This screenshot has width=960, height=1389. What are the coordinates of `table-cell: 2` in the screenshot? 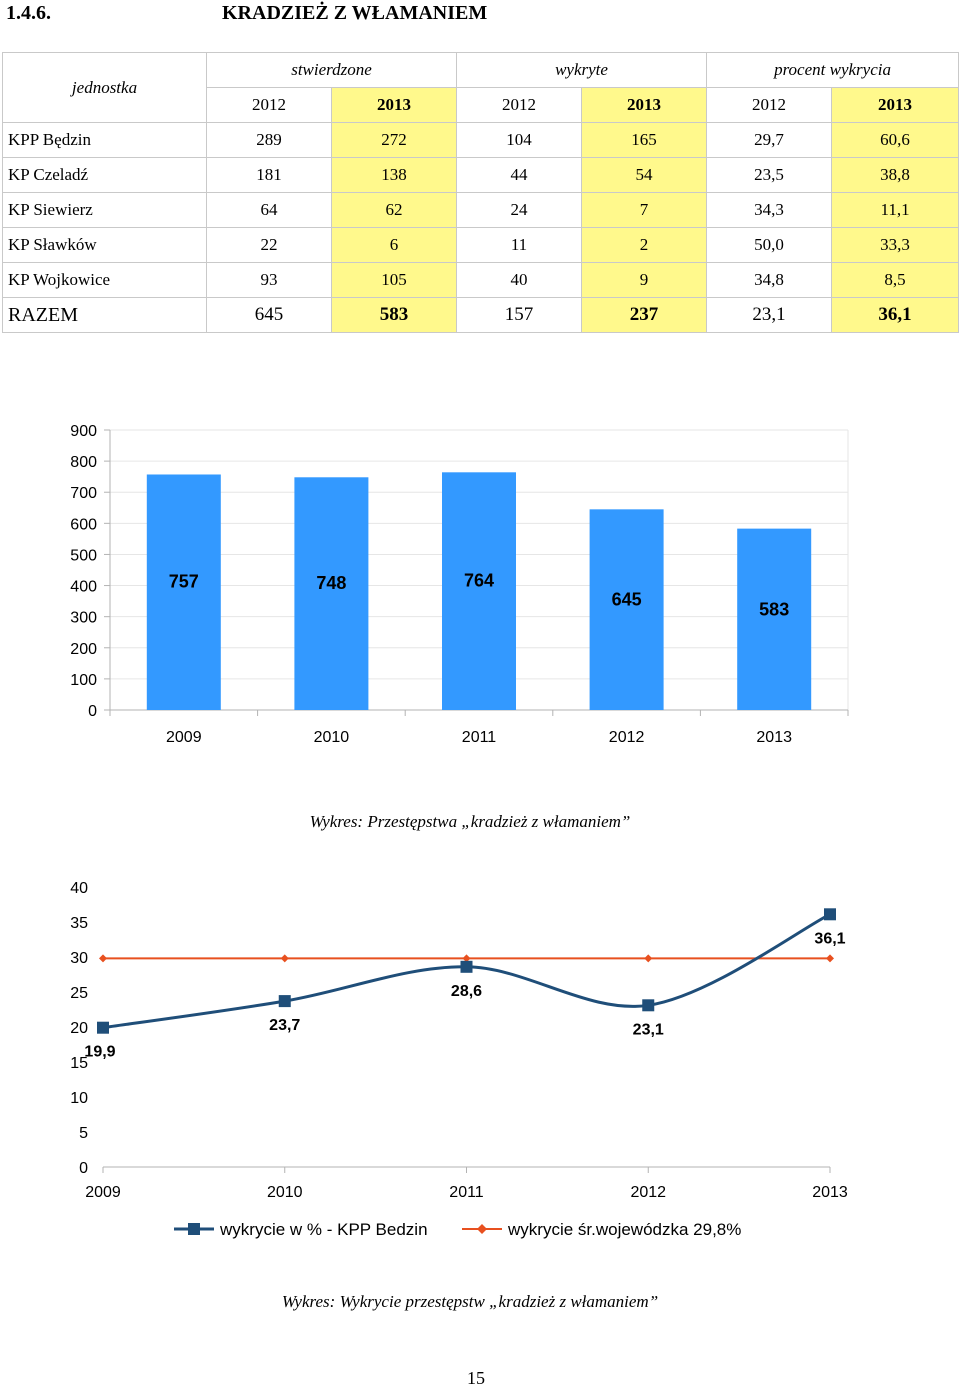 It's located at (644, 245).